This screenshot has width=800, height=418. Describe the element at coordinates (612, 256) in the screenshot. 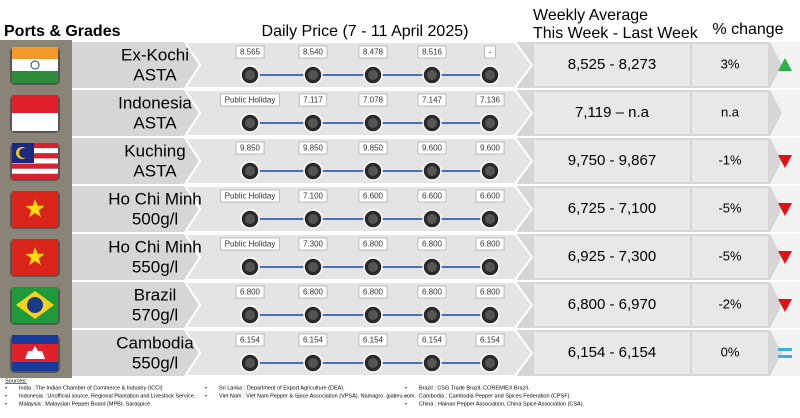

I see `weekly-average: 6,925 - 7,300` at that location.